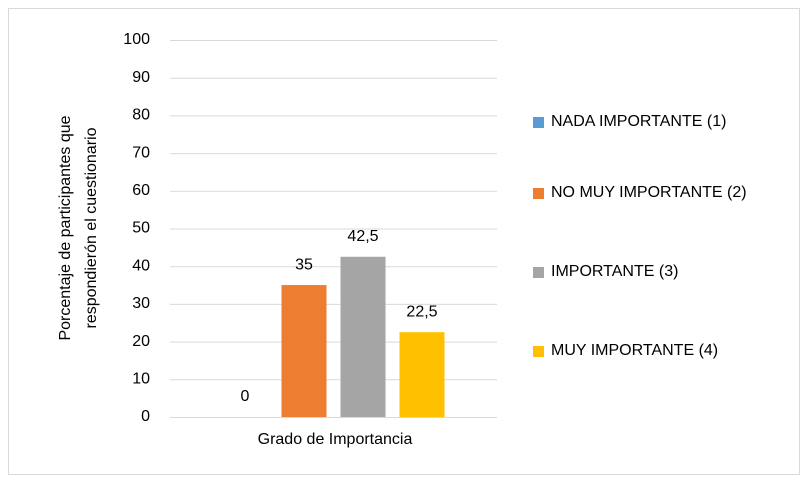 The height and width of the screenshot is (483, 808). What do you see at coordinates (141, 190) in the screenshot?
I see `y-tick-label: 60` at bounding box center [141, 190].